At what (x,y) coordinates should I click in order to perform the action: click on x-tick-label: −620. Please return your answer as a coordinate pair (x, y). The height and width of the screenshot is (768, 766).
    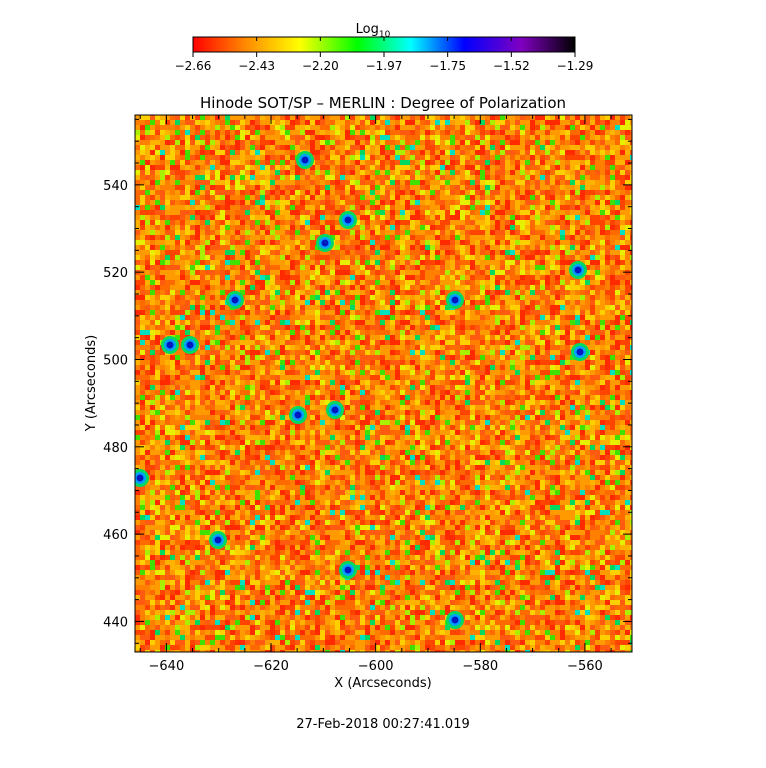
    Looking at the image, I should click on (271, 666).